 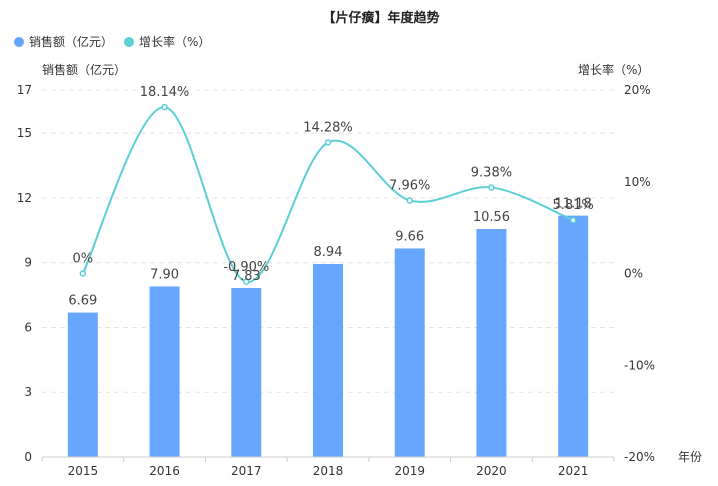 I want to click on growth-point-2021, so click(x=573, y=220).